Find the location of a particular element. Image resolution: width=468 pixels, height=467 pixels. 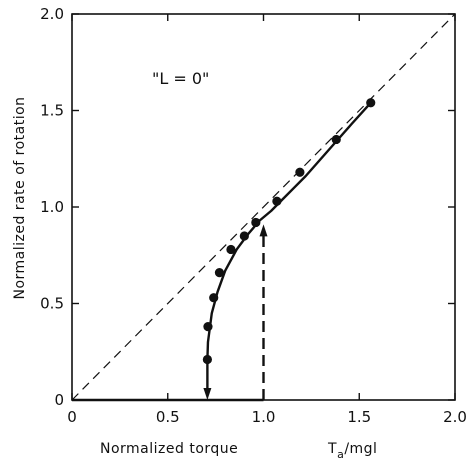

y-tick-label-1: 0.5 is located at coordinates (52, 304).